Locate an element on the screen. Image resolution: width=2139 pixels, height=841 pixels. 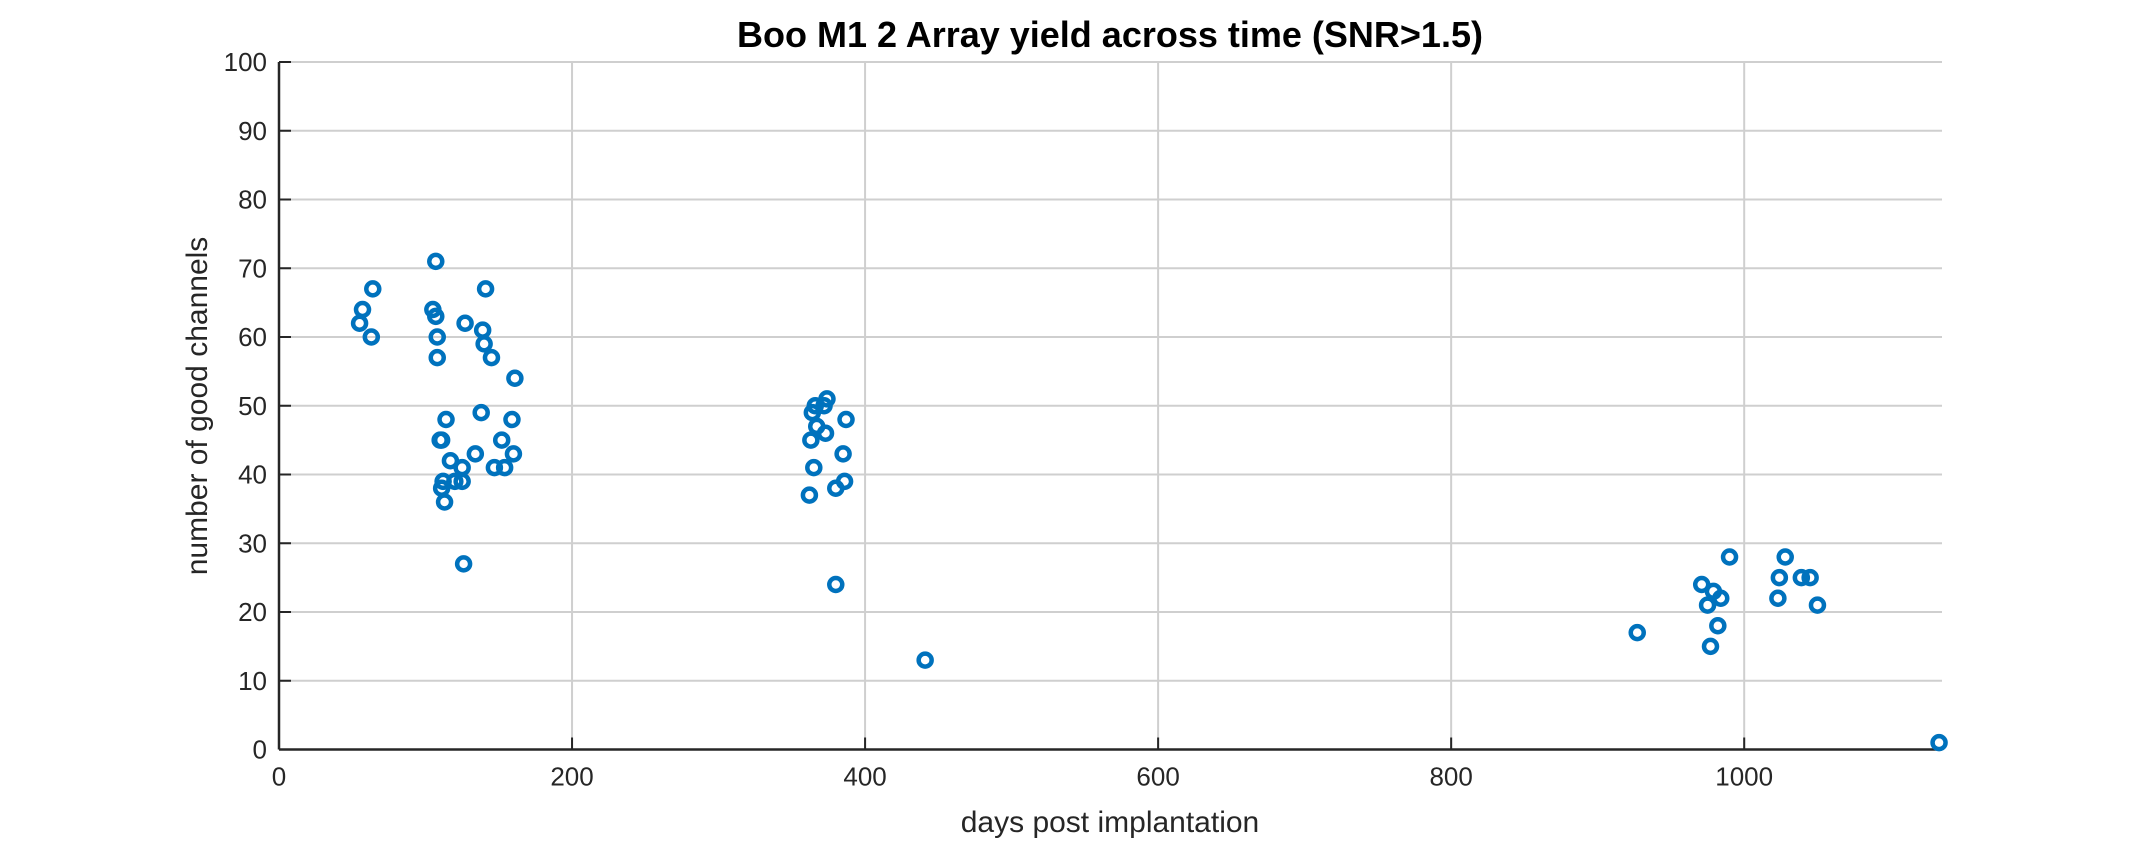
y-tick-label: 50 is located at coordinates (252, 406).